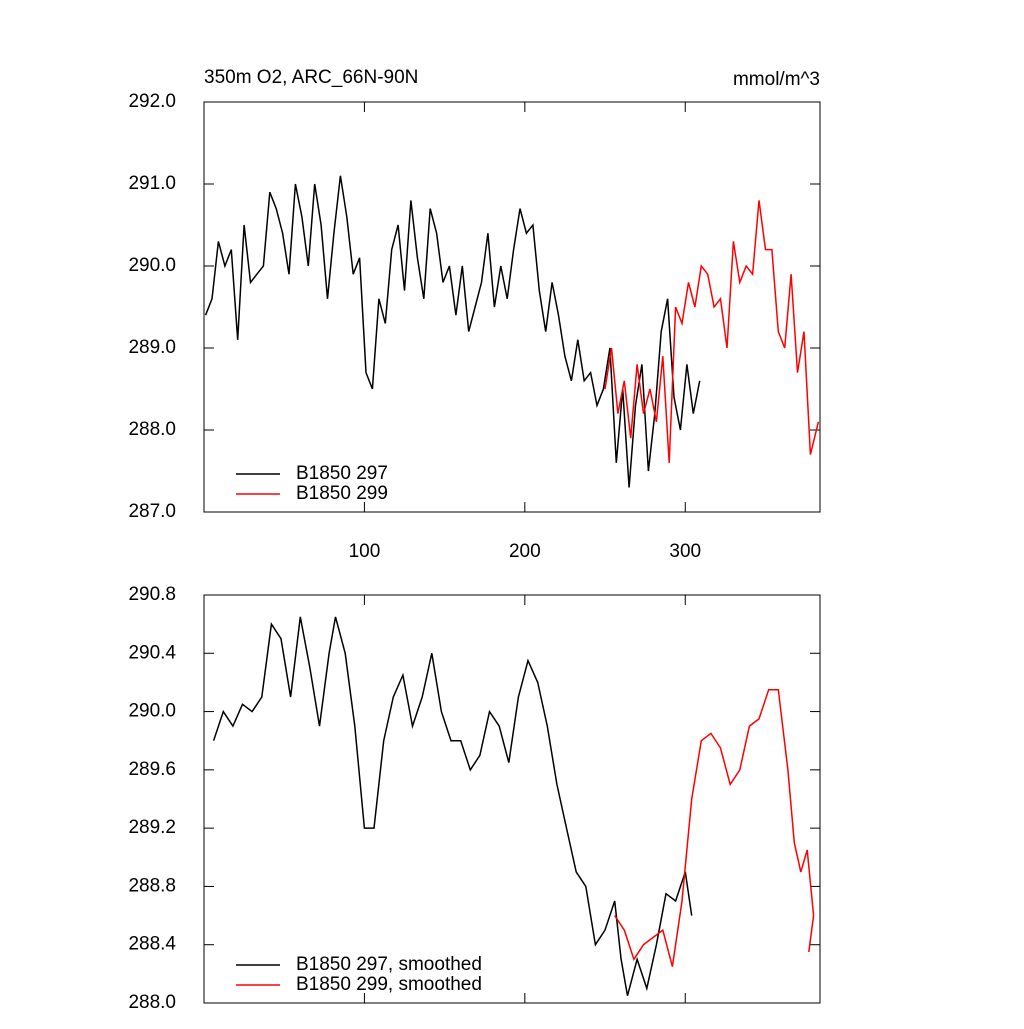  What do you see at coordinates (342, 473) in the screenshot?
I see `legend-label: B1850 297` at bounding box center [342, 473].